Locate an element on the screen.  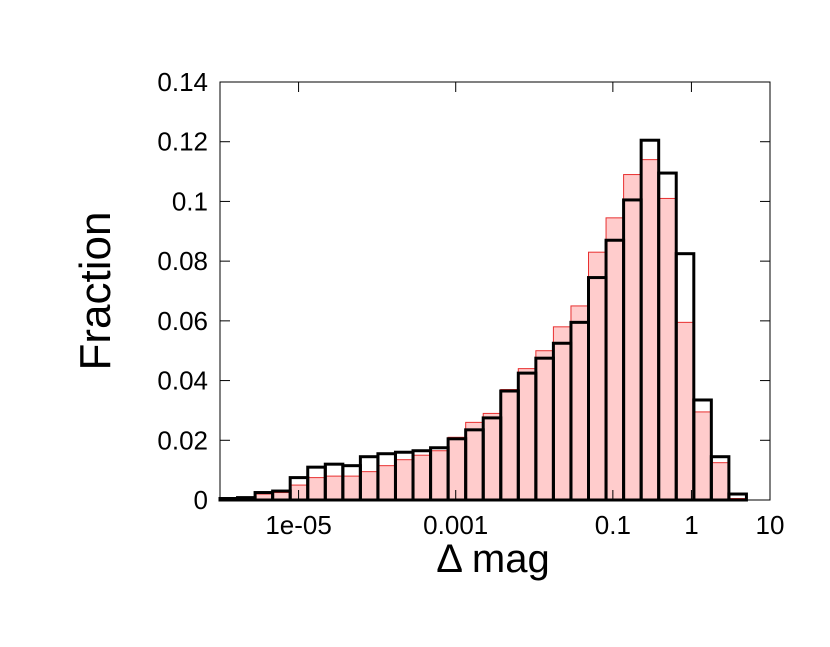
y-tick-label: 0.08 is located at coordinates (182, 261).